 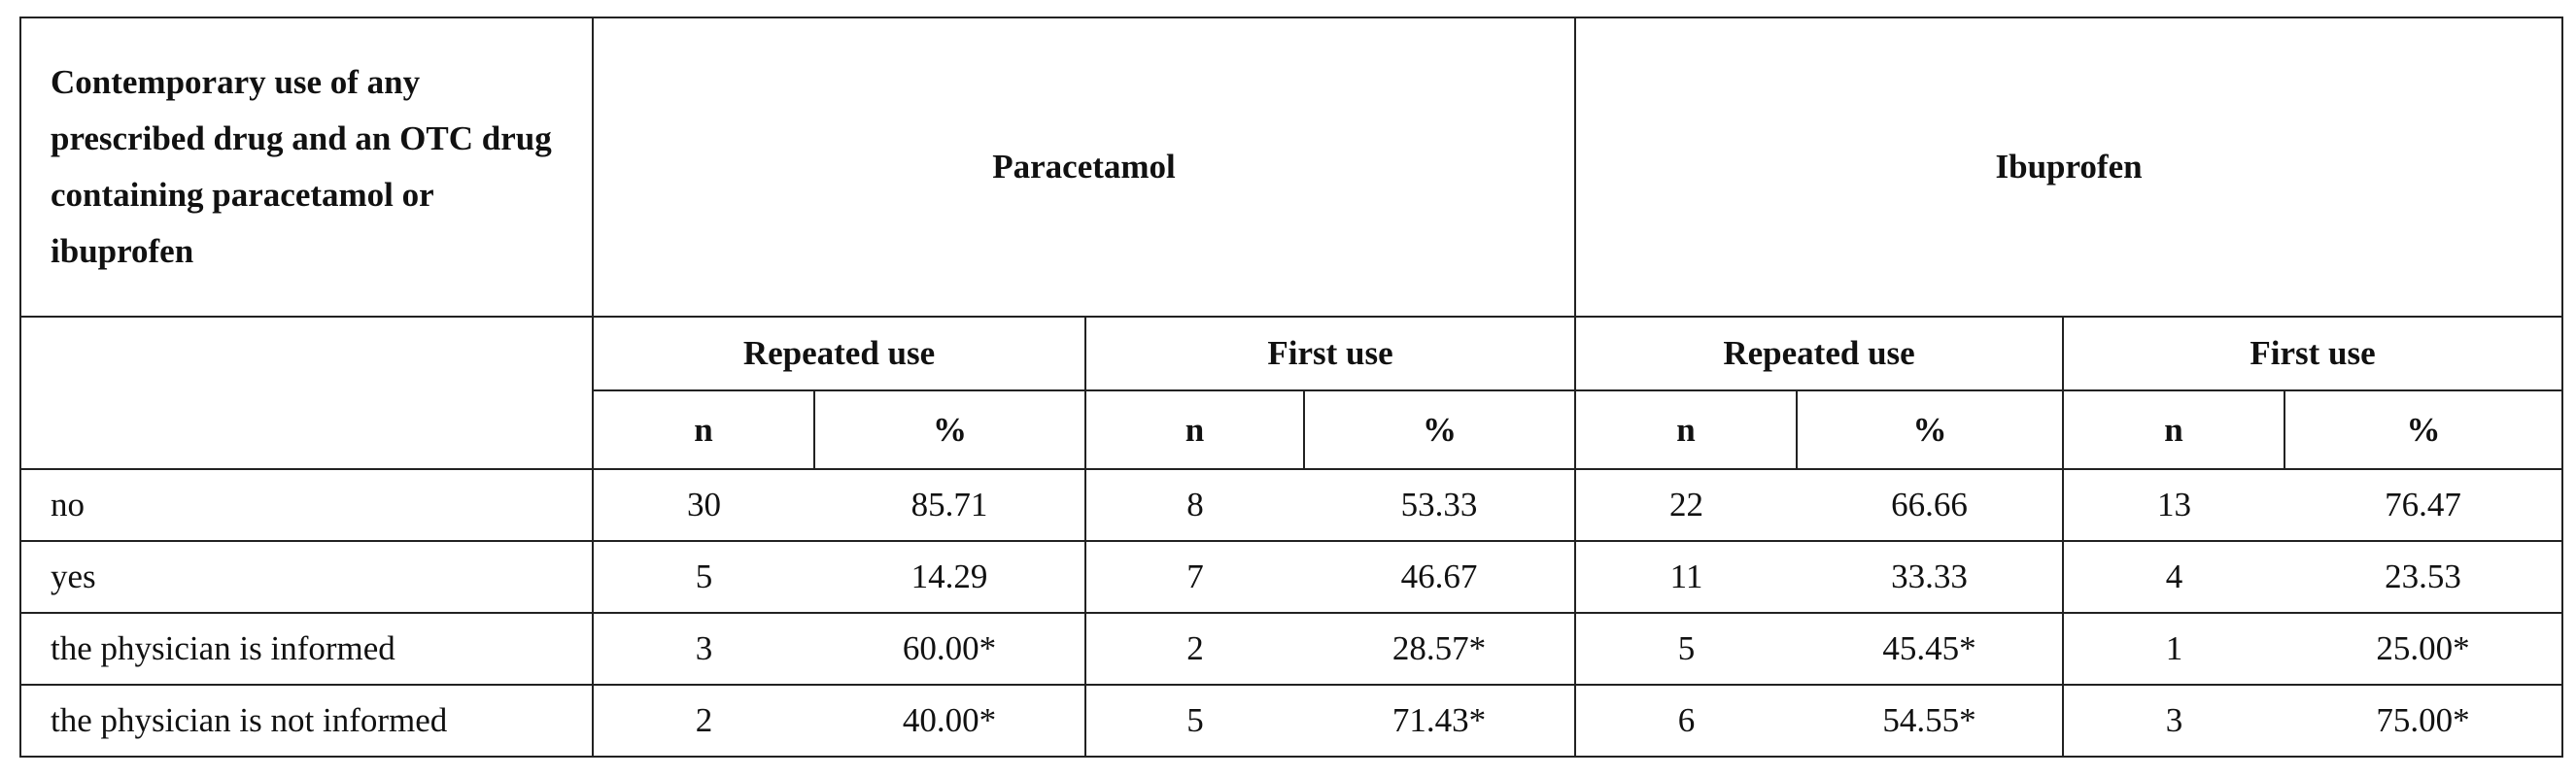 I want to click on data-cell: 66.66, so click(x=1931, y=505).